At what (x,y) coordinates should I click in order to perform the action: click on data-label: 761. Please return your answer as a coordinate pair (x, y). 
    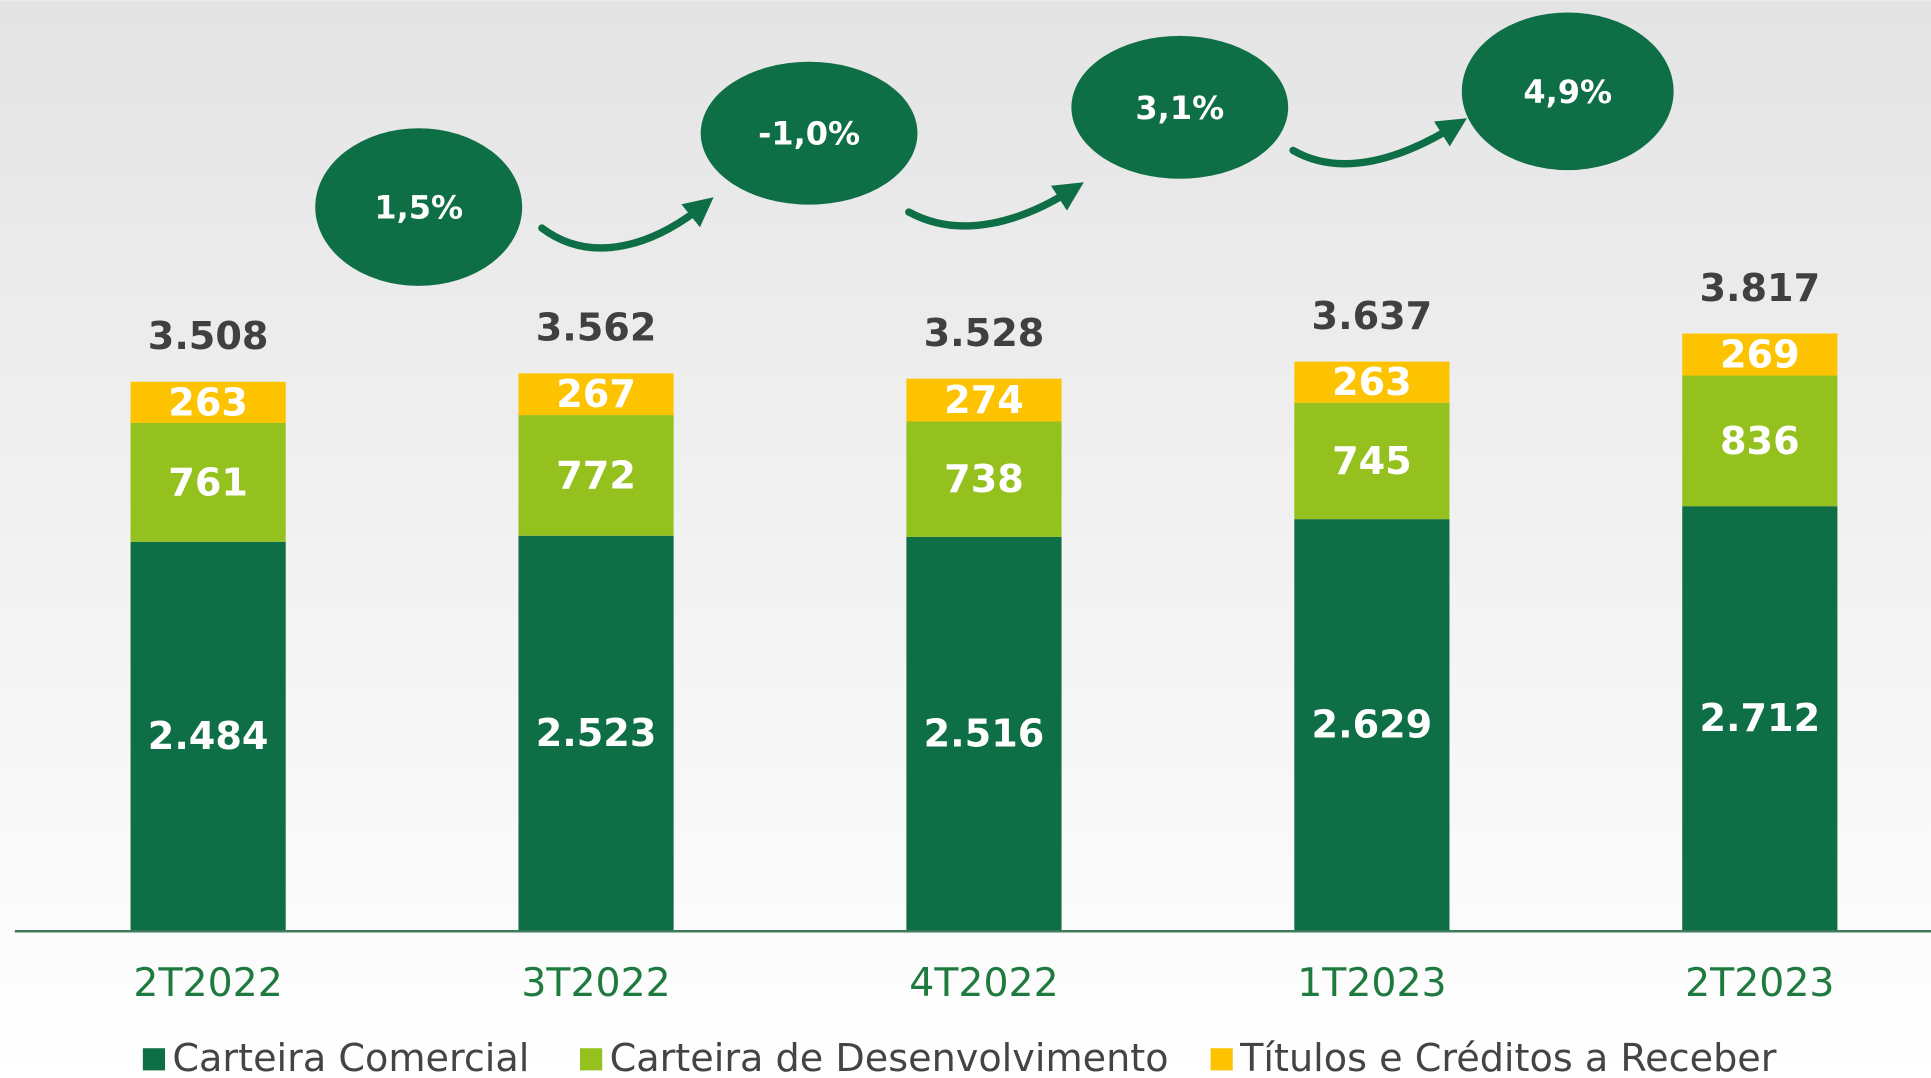
    Looking at the image, I should click on (208, 483).